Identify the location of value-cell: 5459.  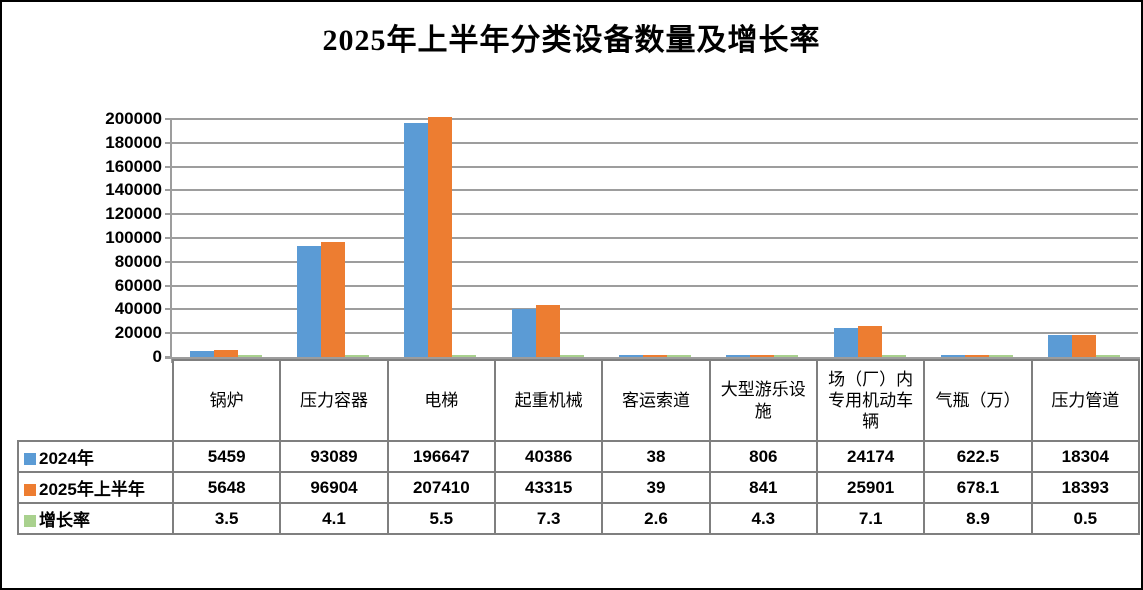
(226, 456).